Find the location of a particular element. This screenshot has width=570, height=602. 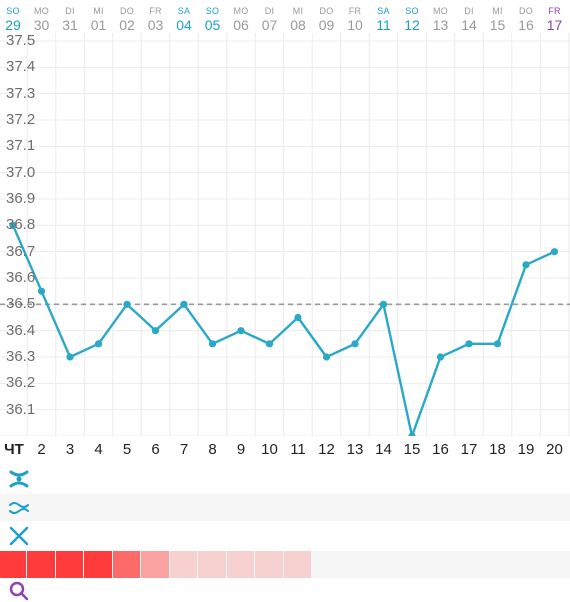

y-tick-label: 37.5 is located at coordinates (21, 40).